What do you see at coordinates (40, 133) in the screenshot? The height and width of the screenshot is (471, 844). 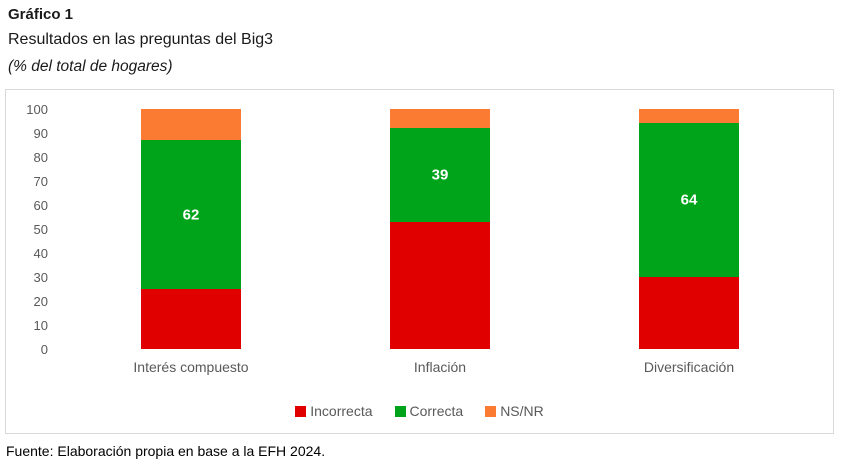 I see `y-axis-tick-label: 90` at bounding box center [40, 133].